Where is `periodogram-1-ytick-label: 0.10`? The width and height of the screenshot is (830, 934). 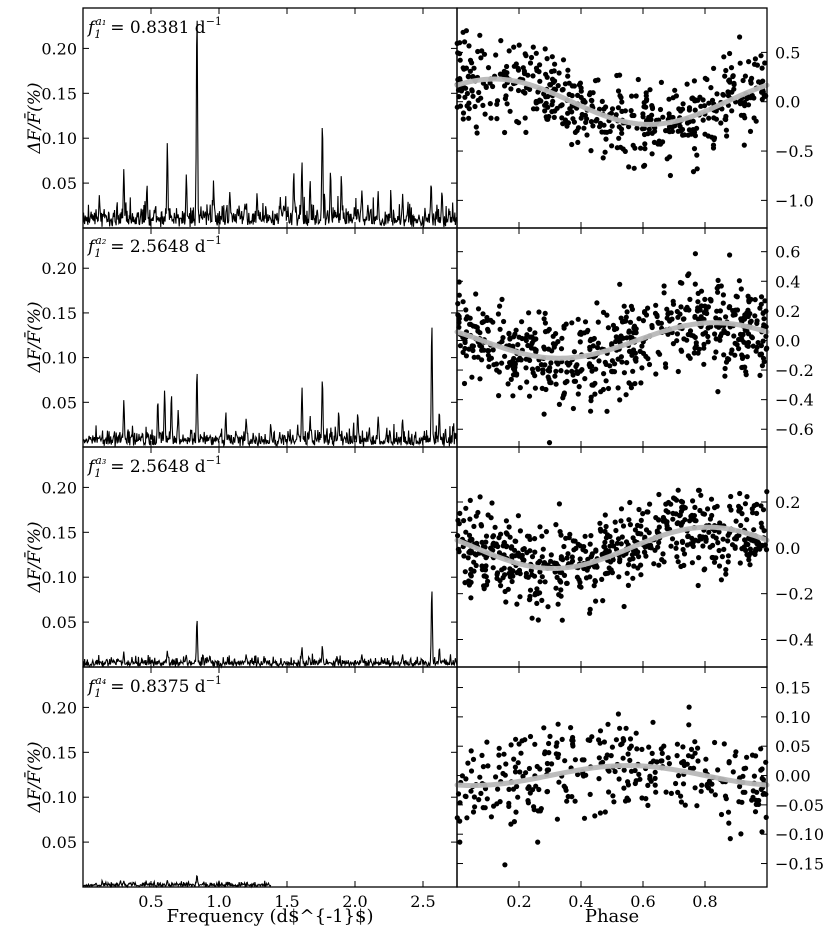 periodogram-1-ytick-label: 0.10 is located at coordinates (59, 138).